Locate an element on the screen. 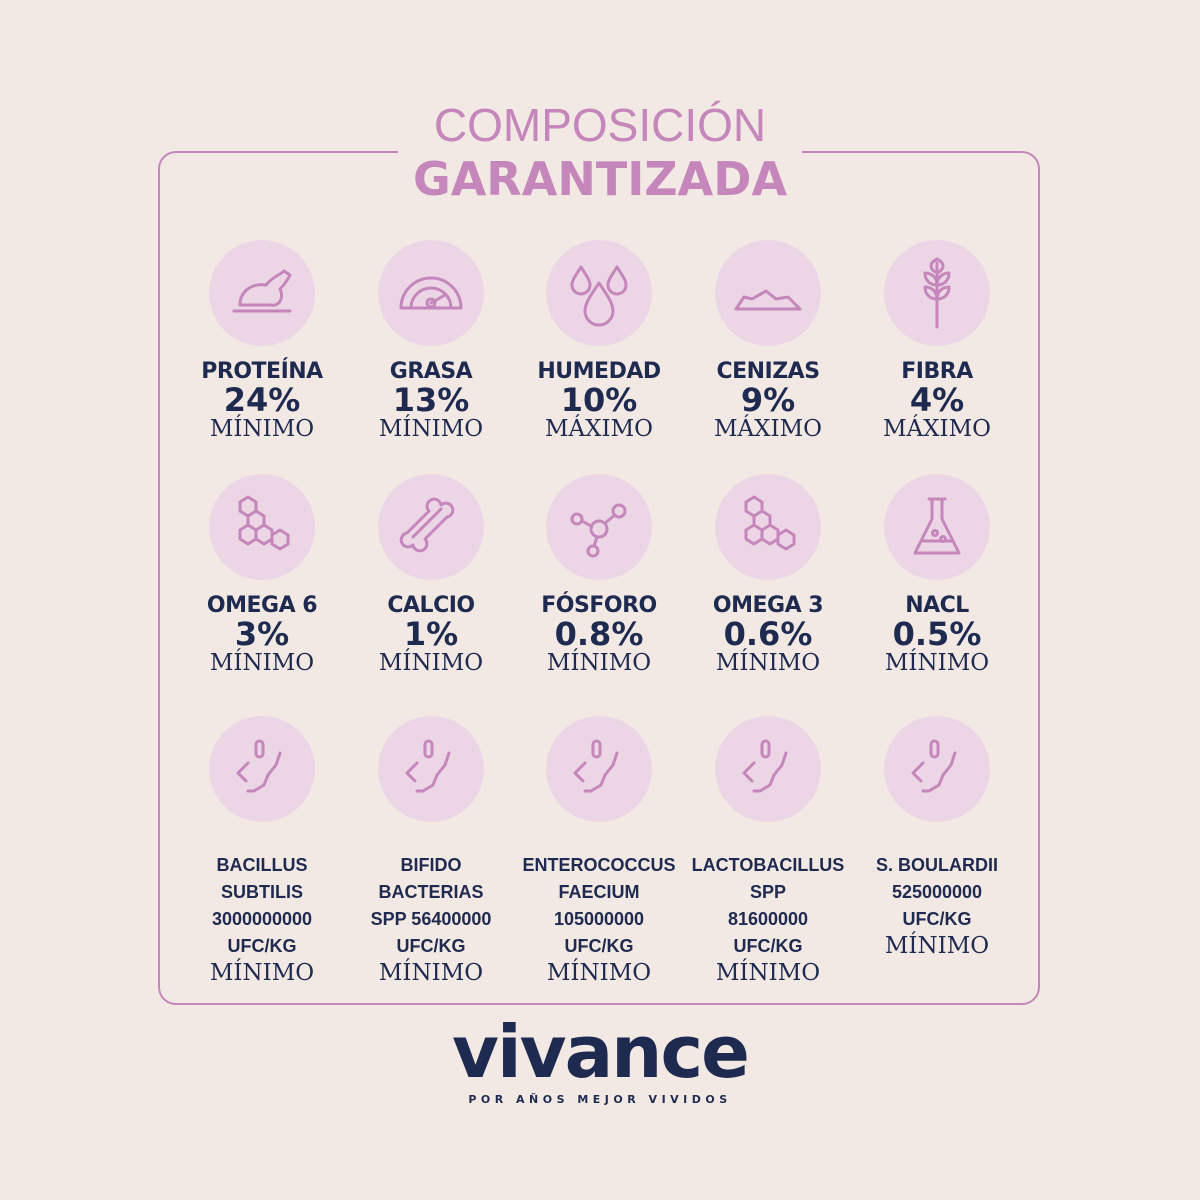  frame-gap is located at coordinates (600, 152).